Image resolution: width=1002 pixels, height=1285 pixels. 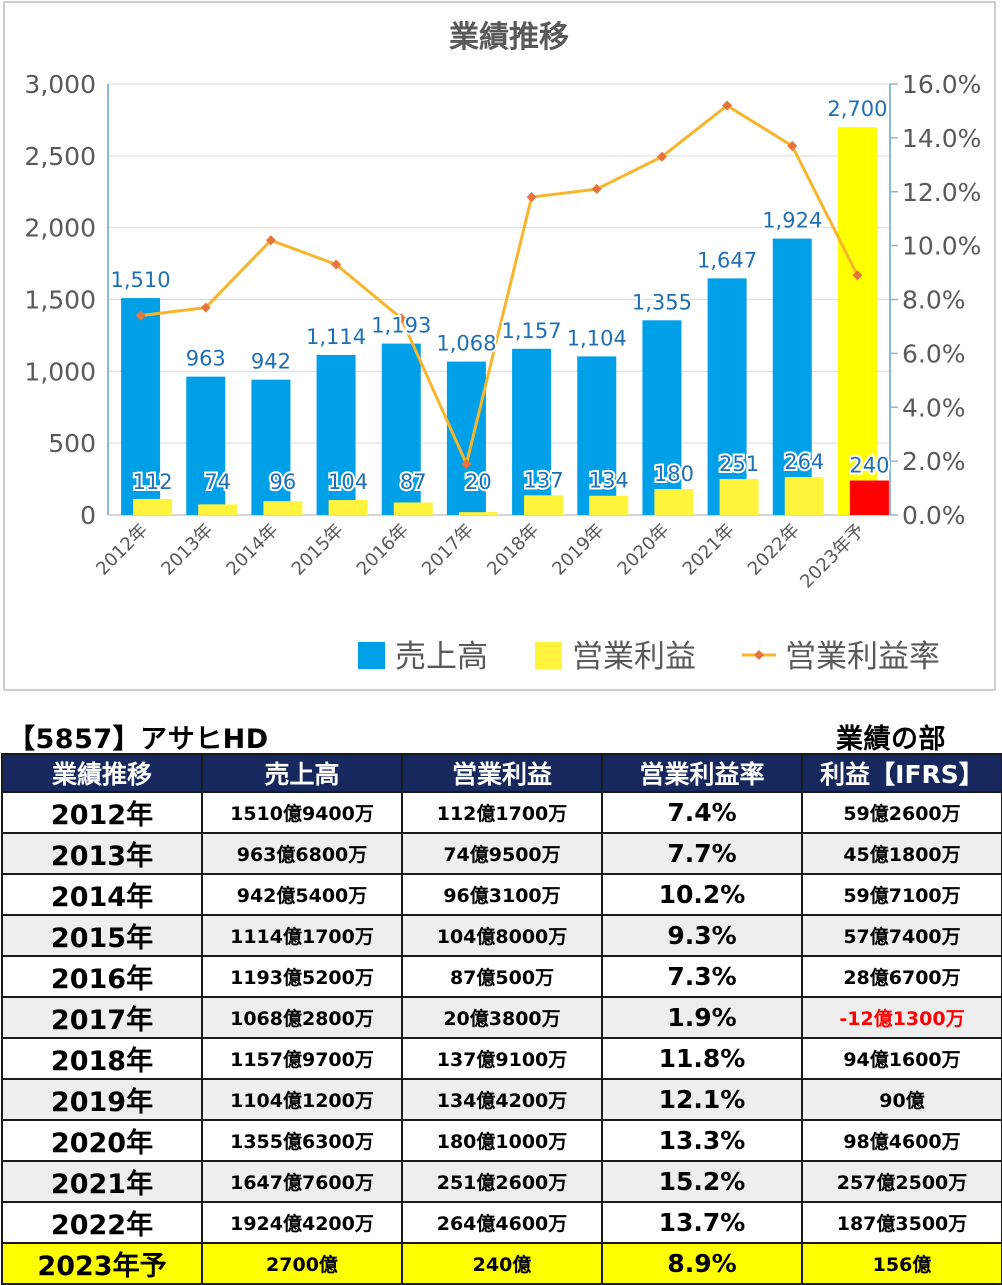 I want to click on table-row: 2020年 1355億6300万 180億1000万 13.3% 98億4600万, so click(x=501, y=1140).